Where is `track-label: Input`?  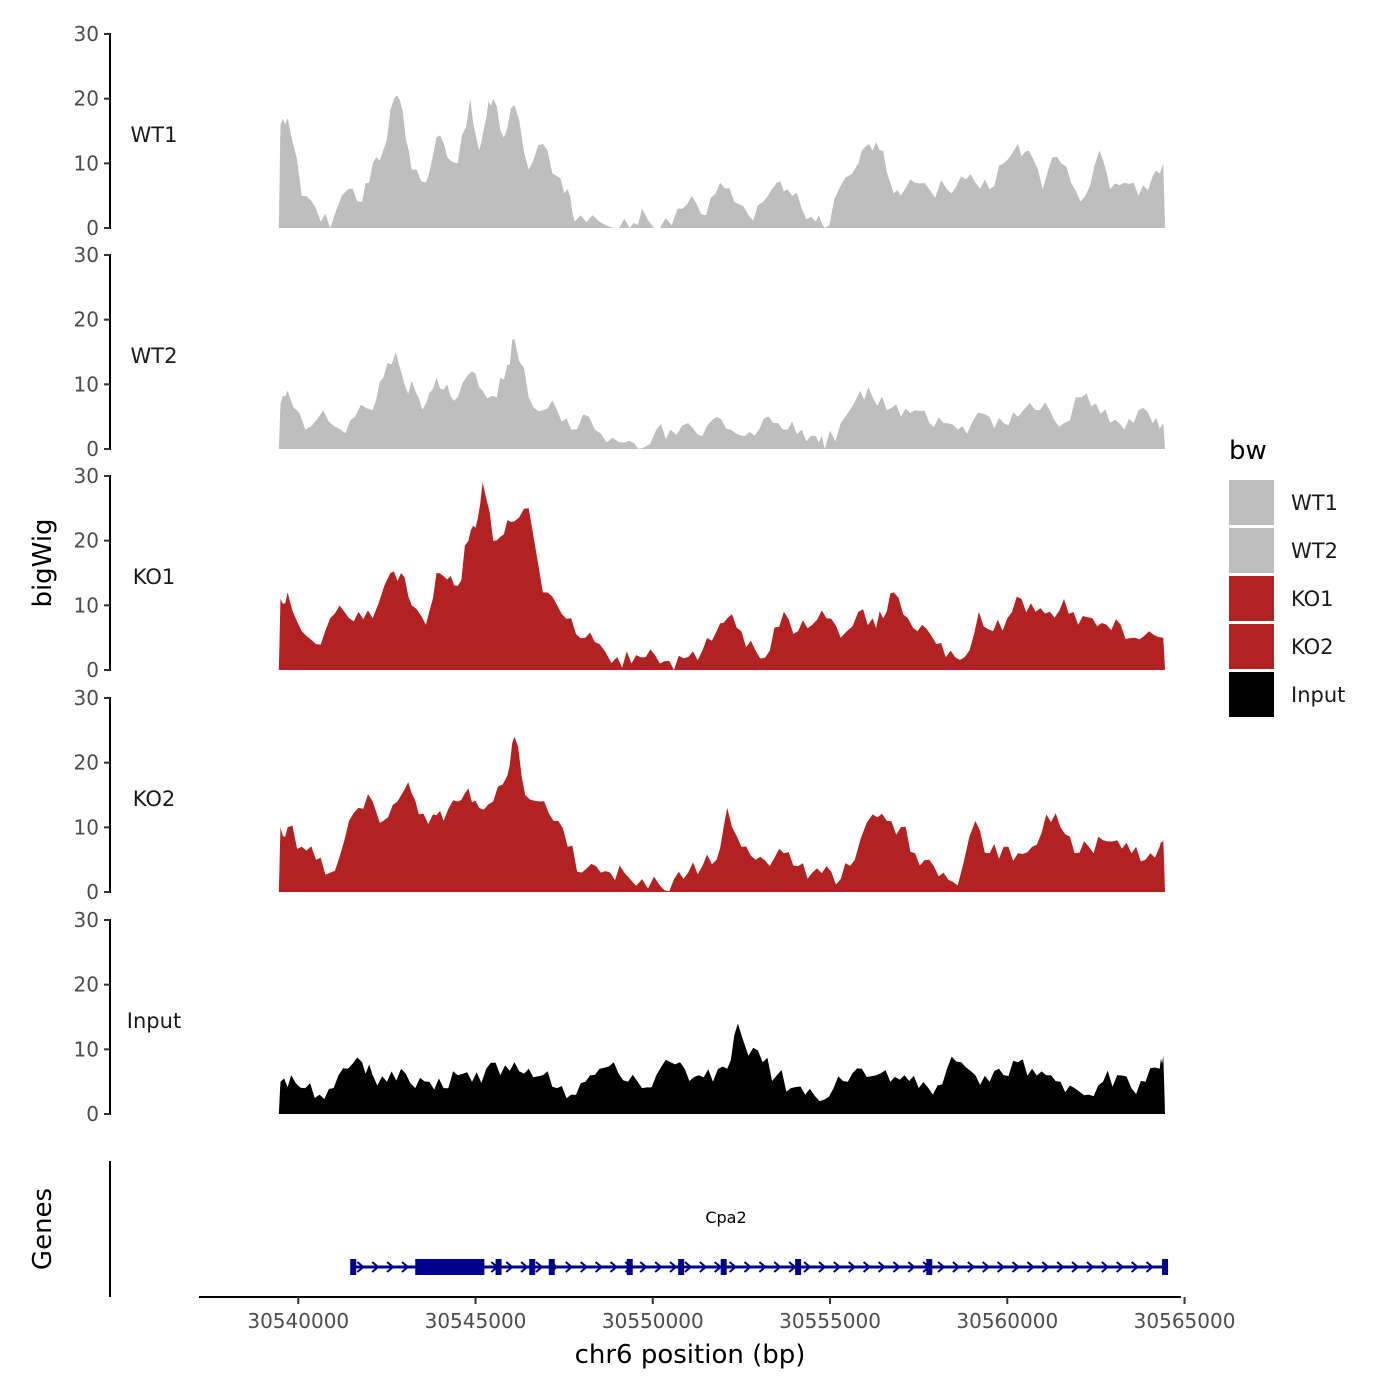 track-label: Input is located at coordinates (154, 1021).